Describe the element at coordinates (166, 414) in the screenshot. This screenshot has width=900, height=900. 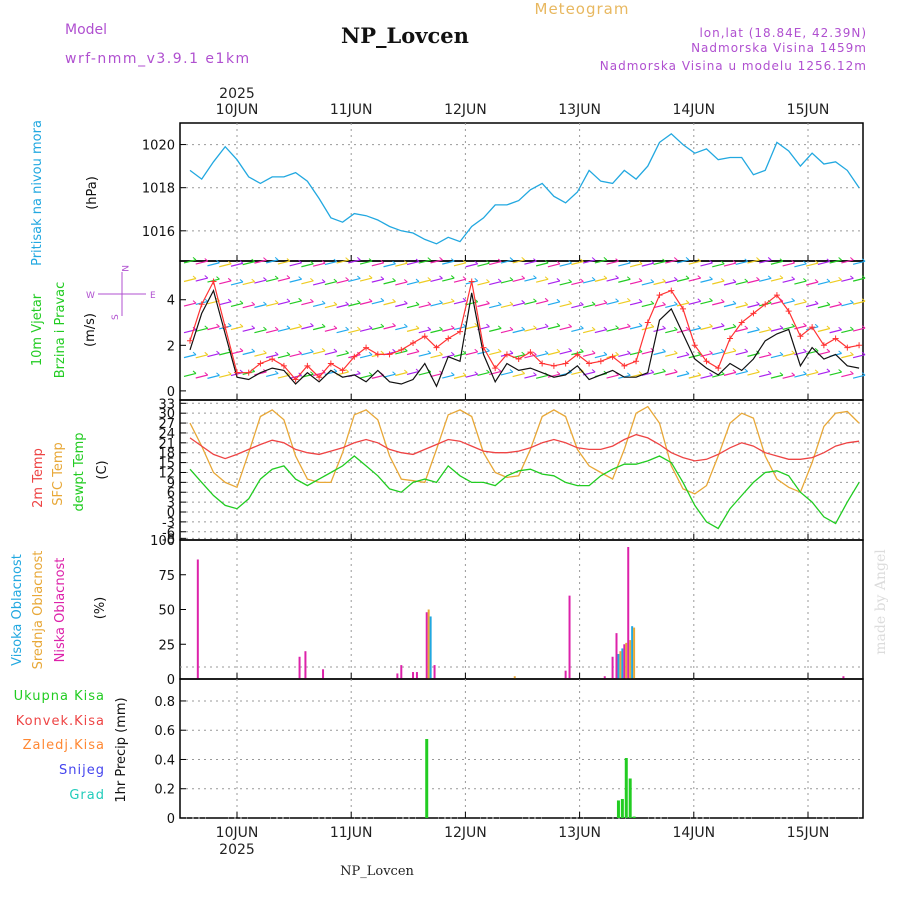
I see `y-tick-label: 30` at that location.